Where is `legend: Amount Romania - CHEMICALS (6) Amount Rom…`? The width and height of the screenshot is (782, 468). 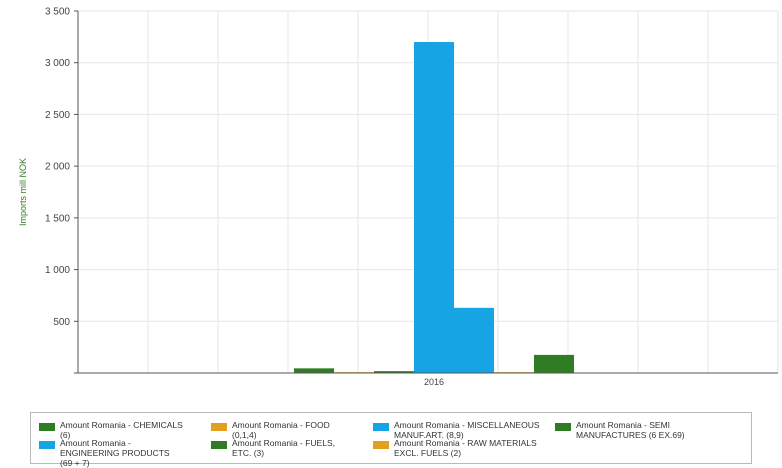 legend: Amount Romania - CHEMICALS (6) Amount Rom… is located at coordinates (391, 440).